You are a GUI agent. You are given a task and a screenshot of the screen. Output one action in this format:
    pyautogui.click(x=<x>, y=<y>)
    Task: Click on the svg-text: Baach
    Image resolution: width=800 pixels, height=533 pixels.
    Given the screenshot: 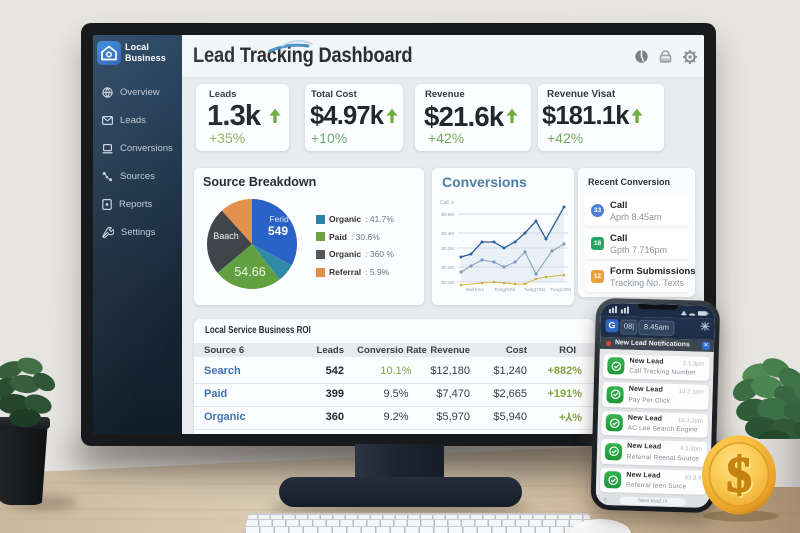 What is the action you would take?
    pyautogui.click(x=226, y=236)
    